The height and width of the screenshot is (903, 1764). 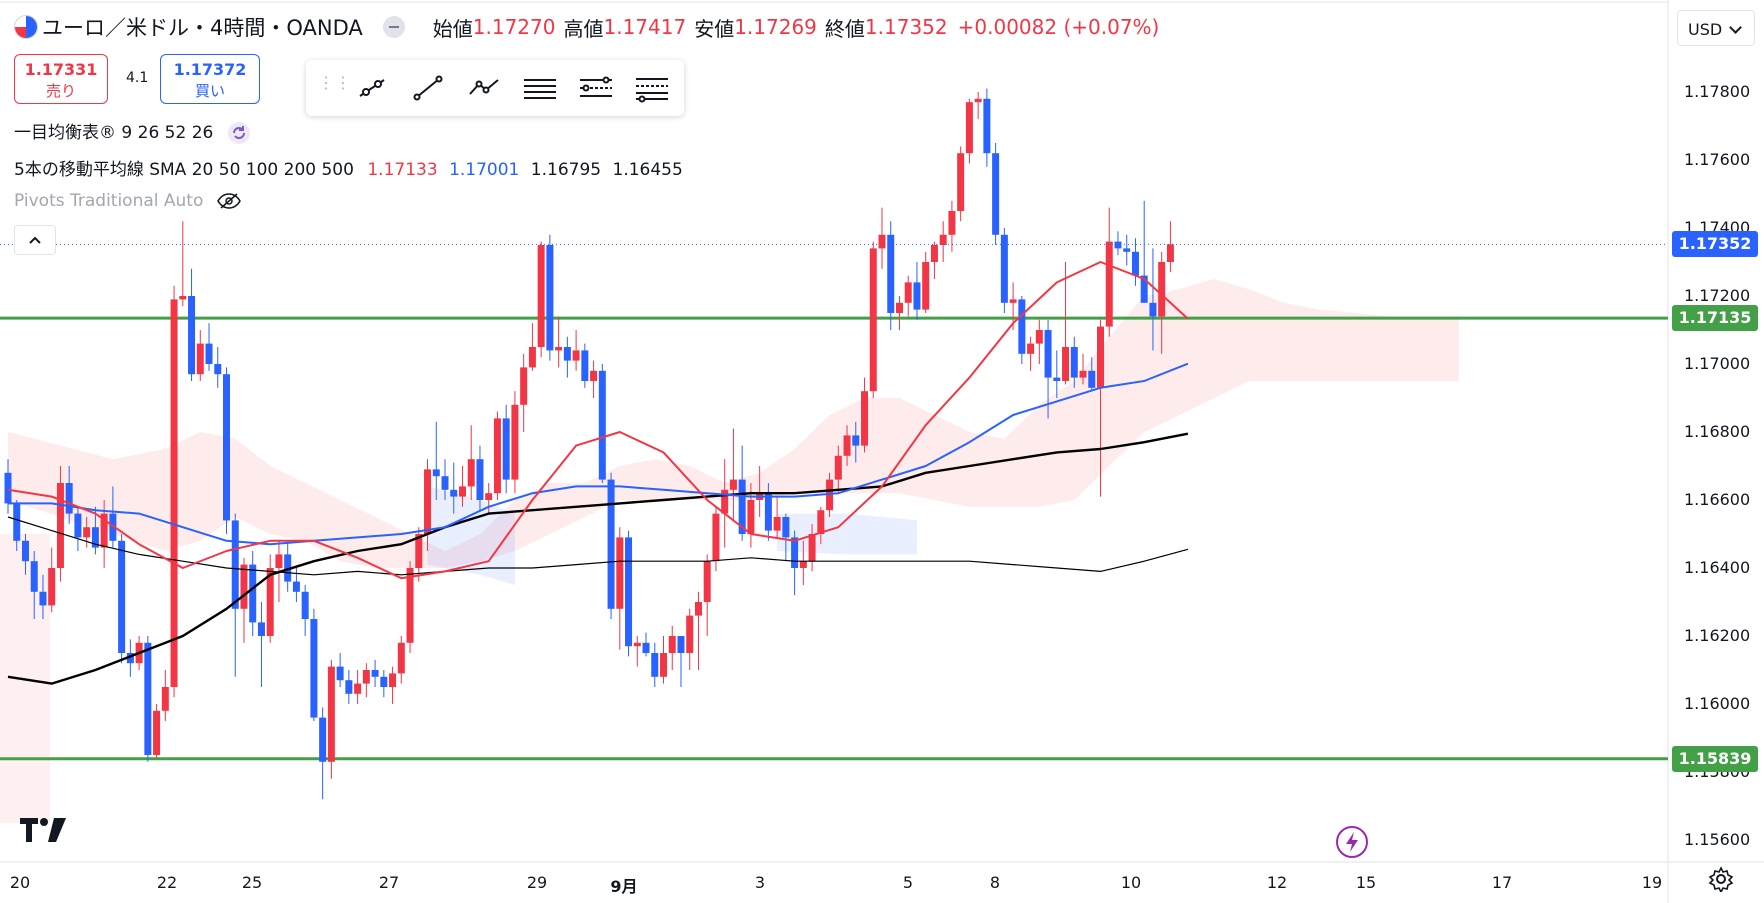 I want to click on collapse-legend-button, so click(x=35, y=240).